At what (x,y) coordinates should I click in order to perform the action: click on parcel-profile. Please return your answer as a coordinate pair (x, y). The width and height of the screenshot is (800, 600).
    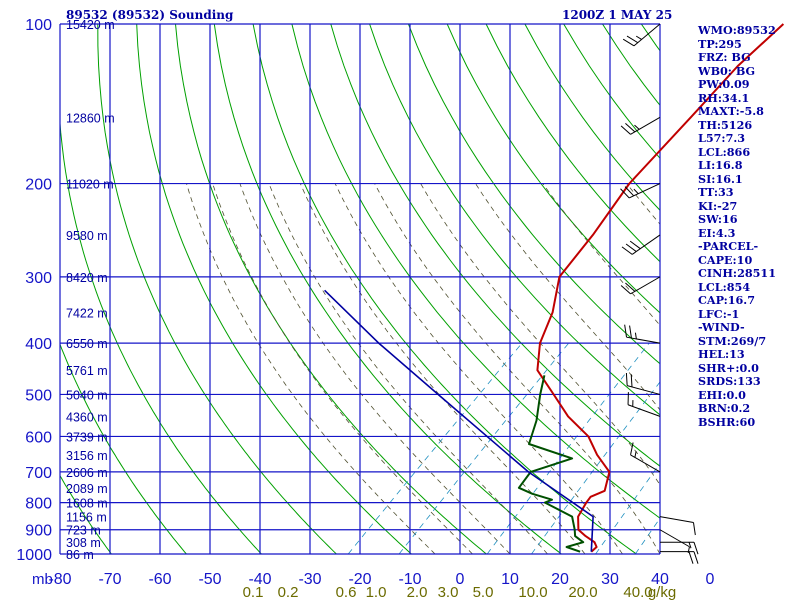
    Looking at the image, I should click on (459, 420).